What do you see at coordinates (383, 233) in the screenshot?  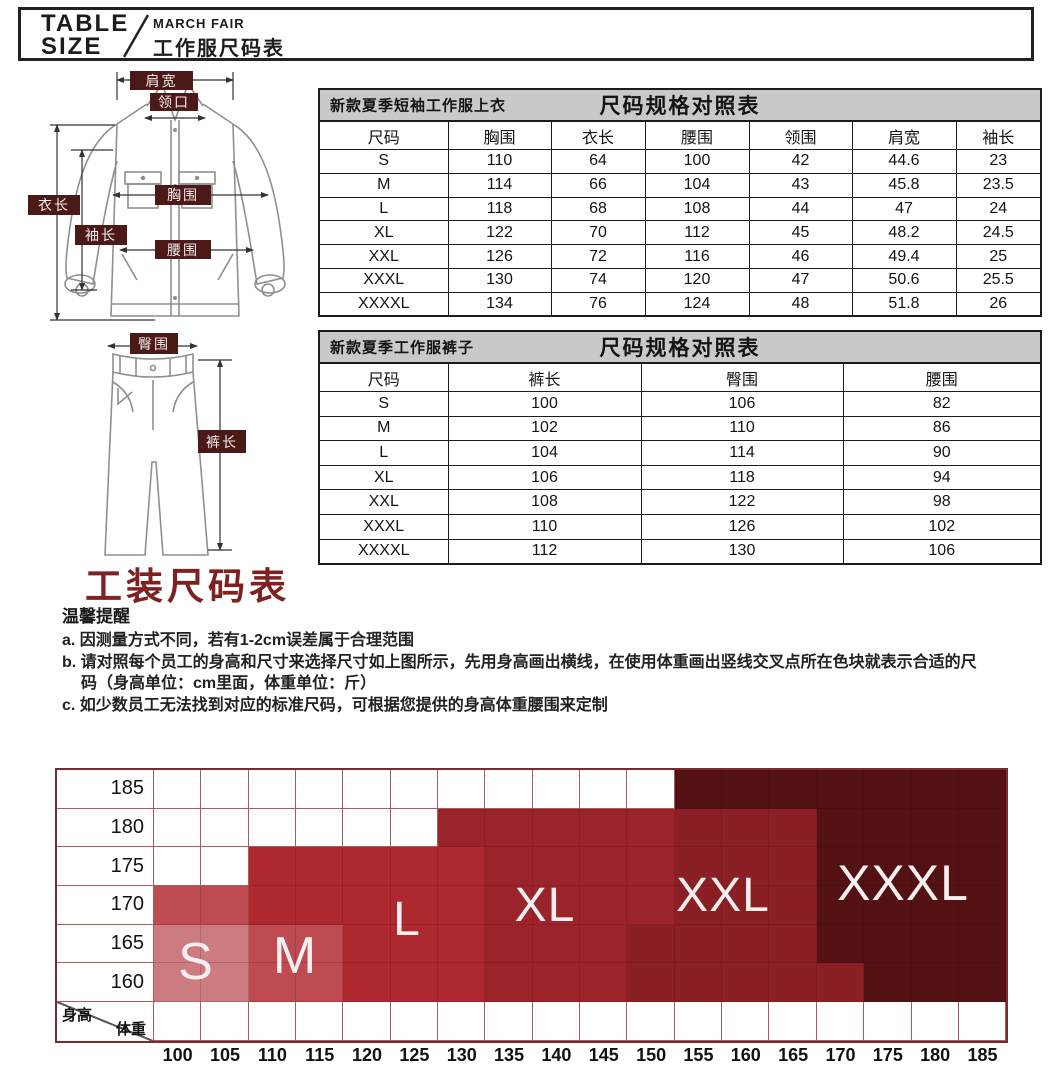 I see `table-cell: XL` at bounding box center [383, 233].